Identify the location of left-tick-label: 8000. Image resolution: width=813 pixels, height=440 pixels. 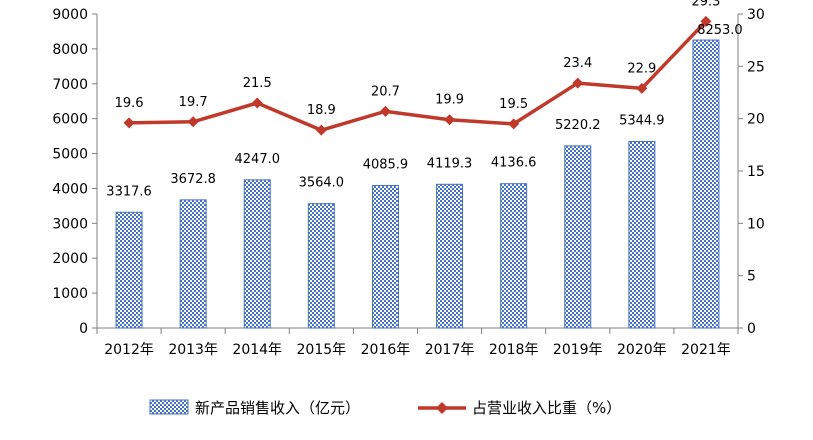
(70, 50).